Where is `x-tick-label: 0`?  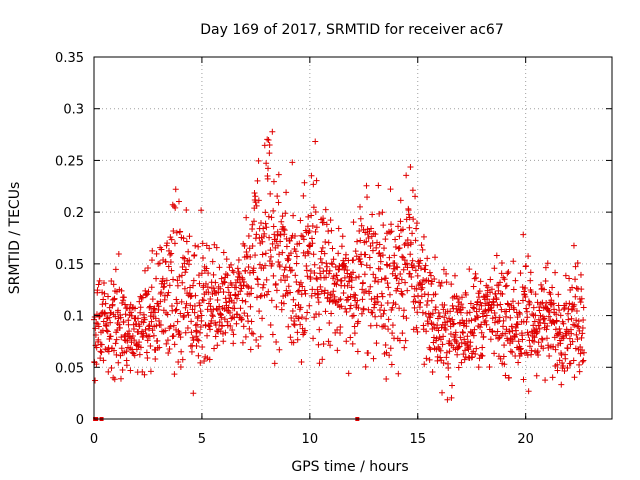 x-tick-label: 0 is located at coordinates (94, 439).